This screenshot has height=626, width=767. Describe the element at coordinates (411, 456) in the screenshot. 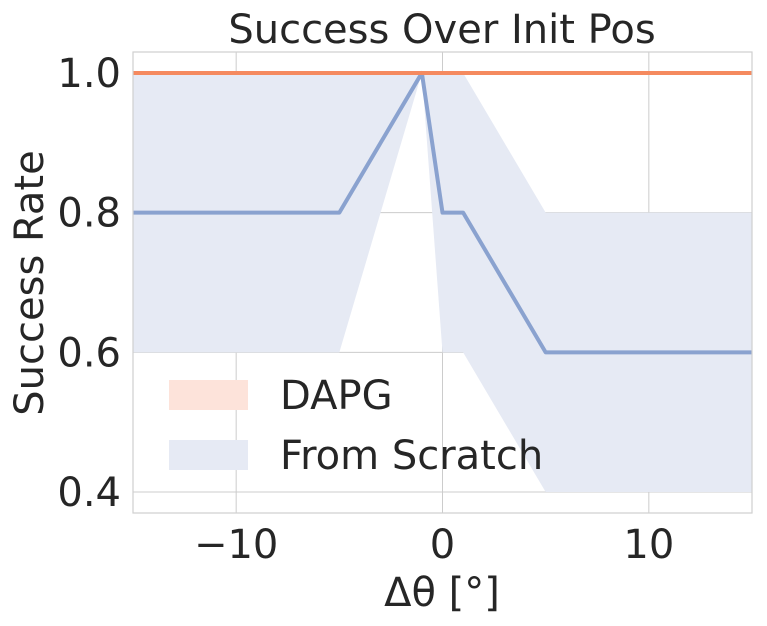

I see `legend-label: From Scratch` at that location.